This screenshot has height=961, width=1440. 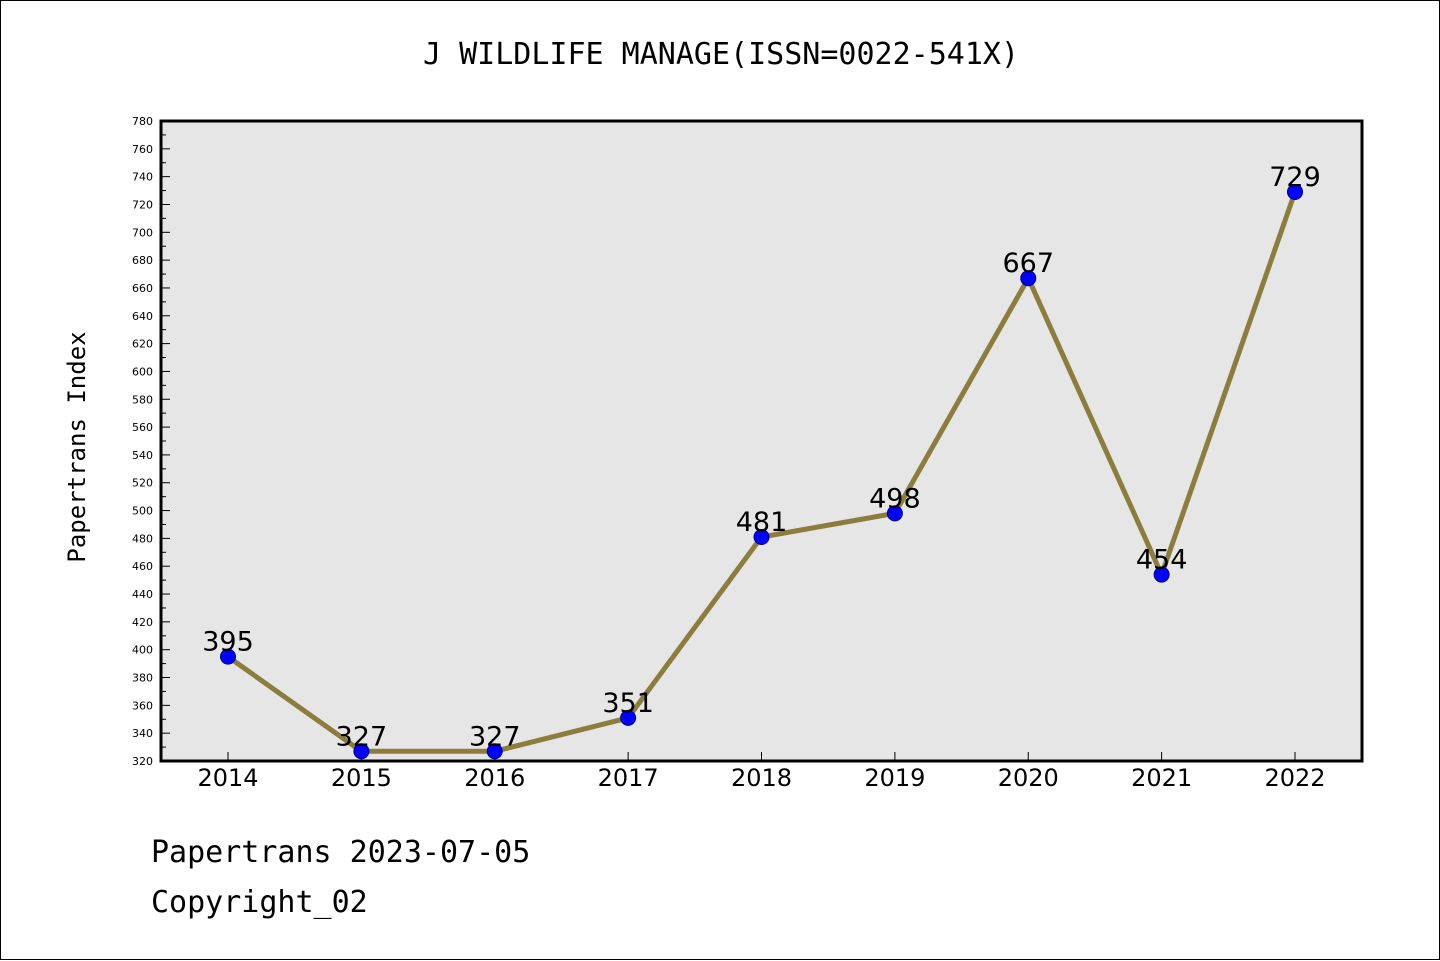 I want to click on data-label: 481, so click(x=762, y=522).